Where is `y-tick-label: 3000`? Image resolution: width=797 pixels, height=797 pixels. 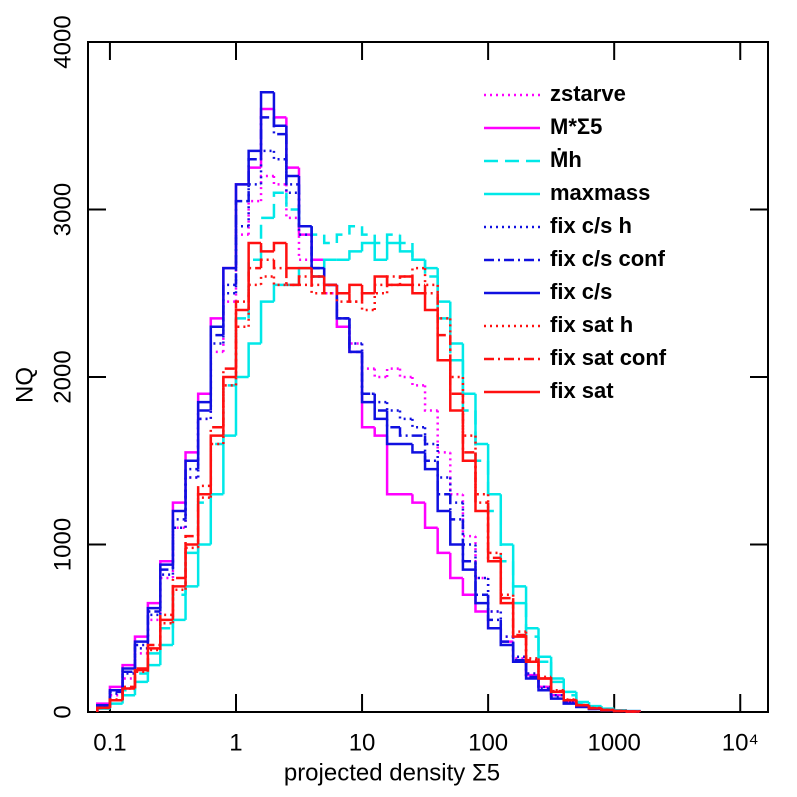 y-tick-label: 3000 is located at coordinates (62, 209).